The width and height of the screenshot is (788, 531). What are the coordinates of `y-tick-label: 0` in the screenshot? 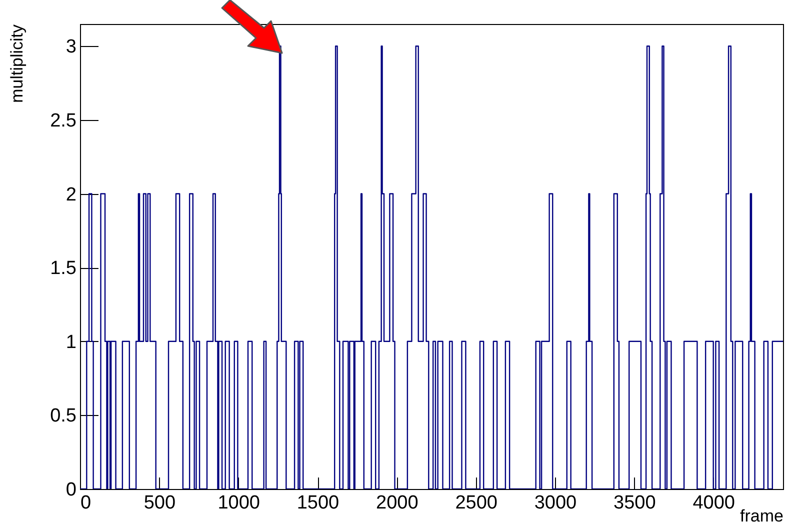 It's located at (71, 490).